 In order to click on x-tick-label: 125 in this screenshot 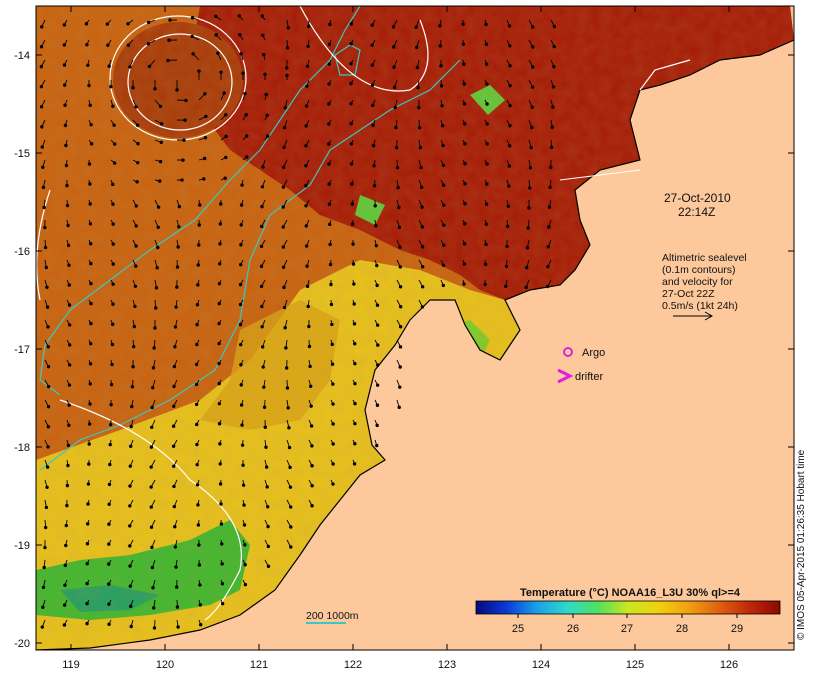, I will do `click(635, 665)`.